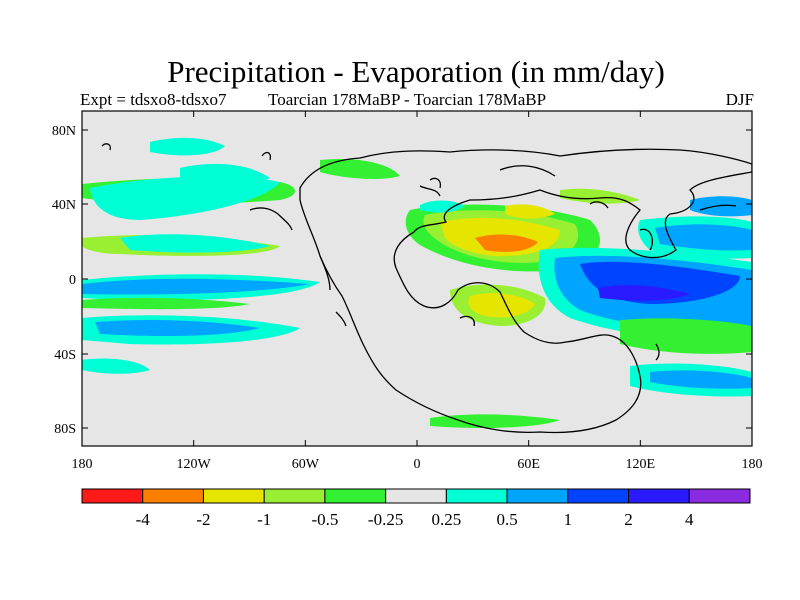 The width and height of the screenshot is (800, 600). I want to click on colorbar-label: 2, so click(628, 519).